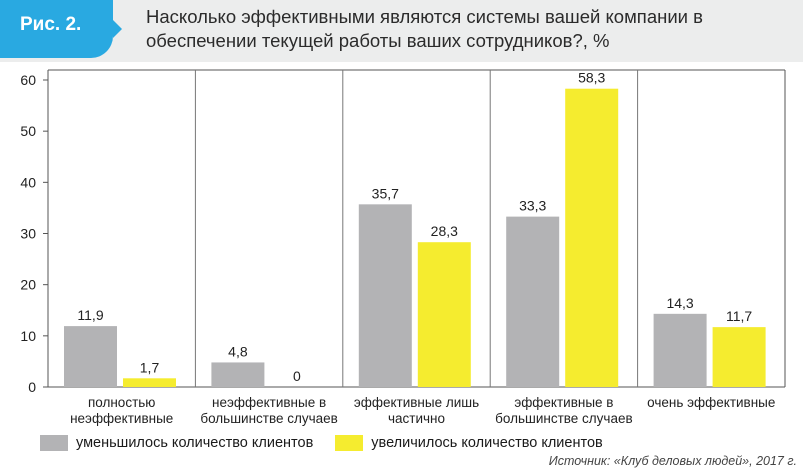 Image resolution: width=803 pixels, height=472 pixels. I want to click on legend-item-increased: увеличилось количество клиентов, so click(469, 443).